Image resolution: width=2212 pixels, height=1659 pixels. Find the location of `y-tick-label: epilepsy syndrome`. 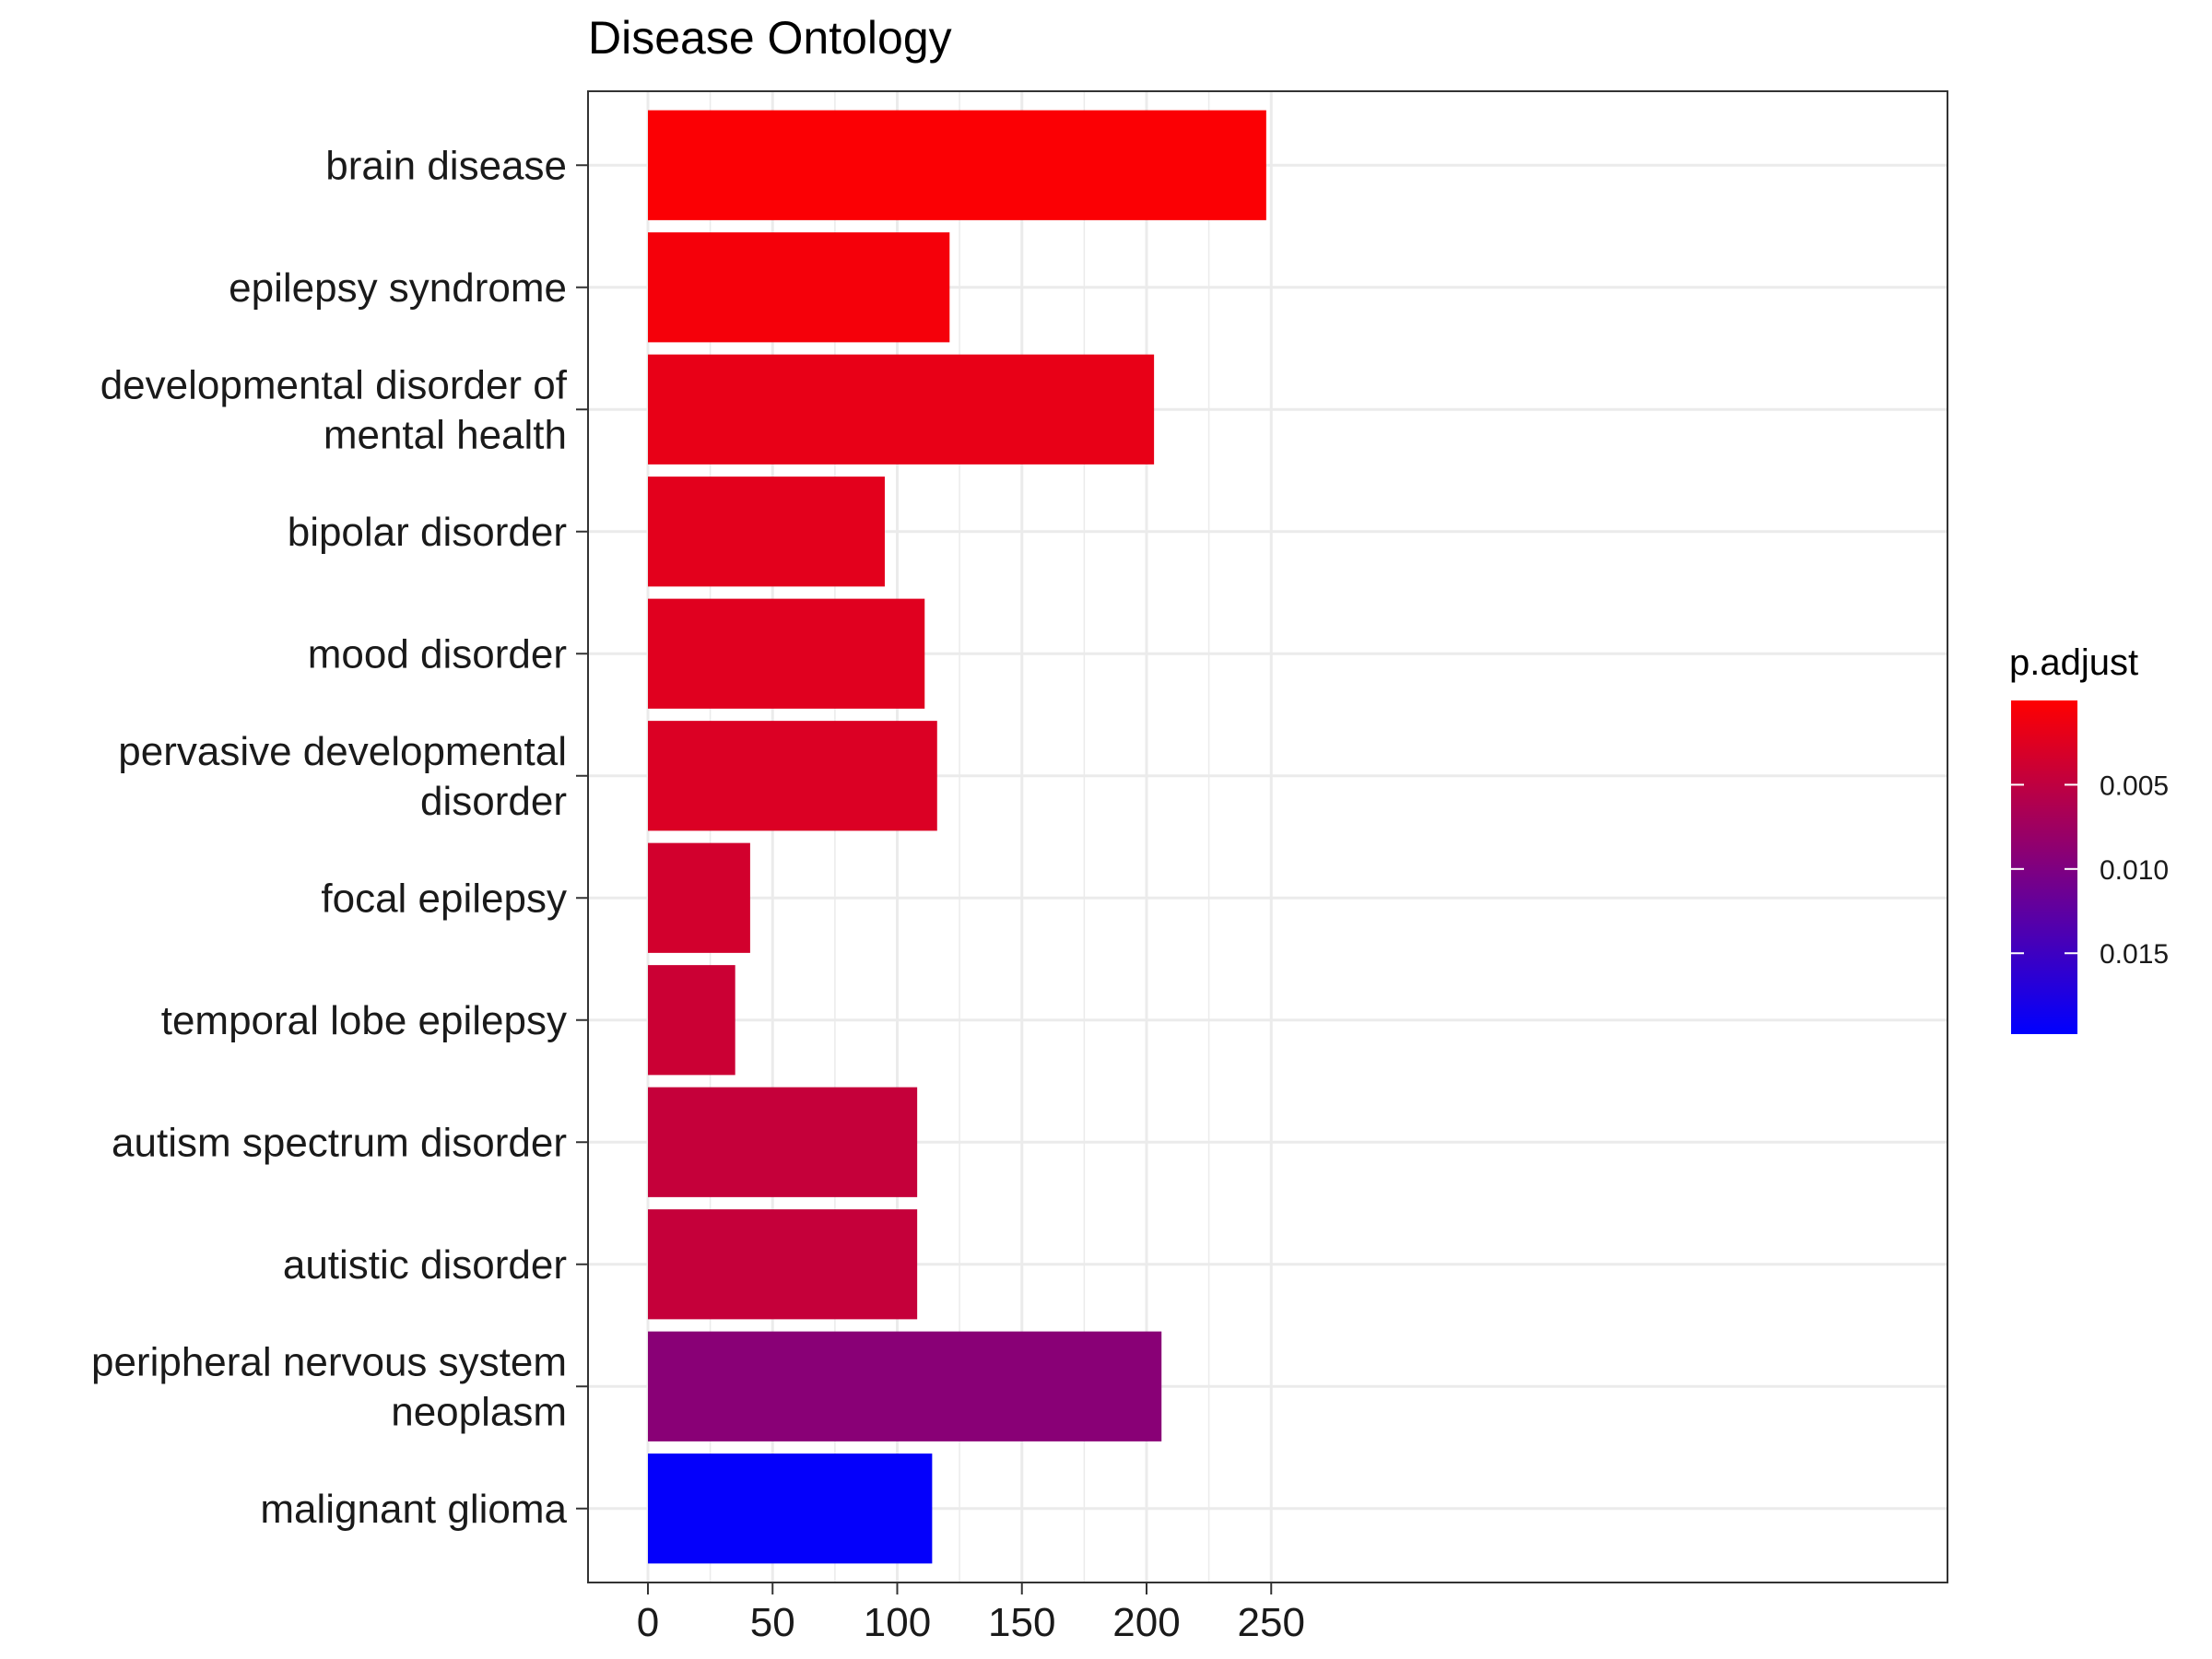

y-tick-label: epilepsy syndrome is located at coordinates (398, 288).